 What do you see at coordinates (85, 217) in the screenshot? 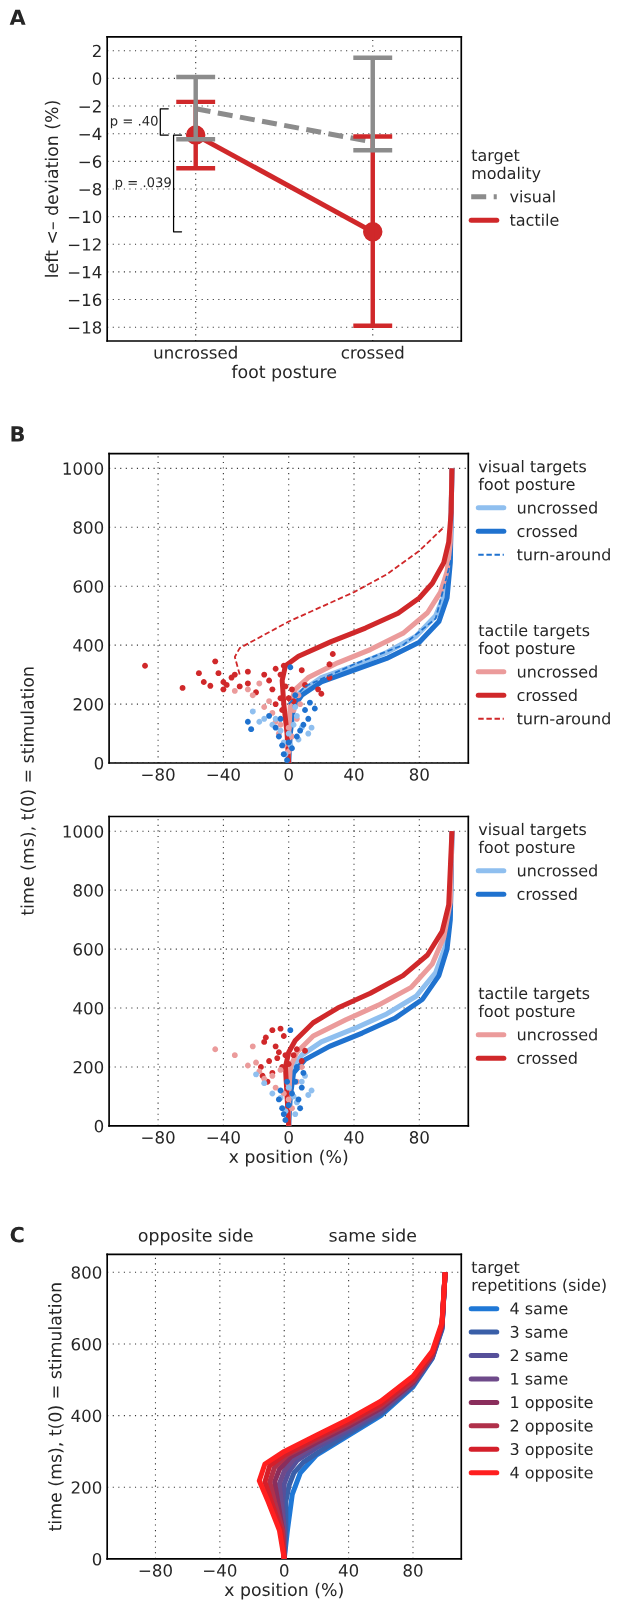
I see `y-tick-label: −10` at bounding box center [85, 217].